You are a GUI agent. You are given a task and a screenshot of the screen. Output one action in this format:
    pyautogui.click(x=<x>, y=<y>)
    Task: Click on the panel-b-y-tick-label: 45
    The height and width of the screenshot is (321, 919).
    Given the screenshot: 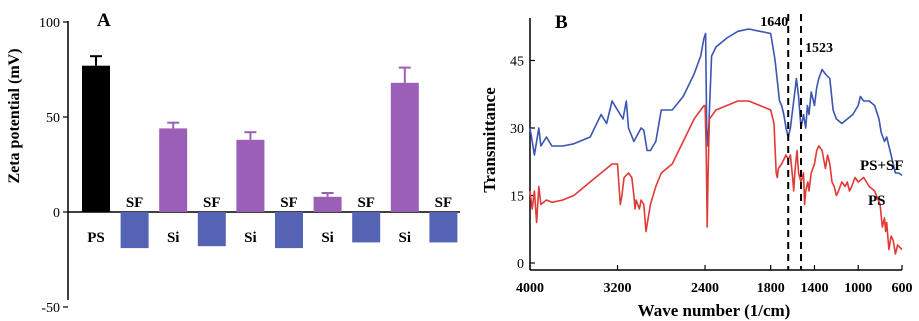 What is the action you would take?
    pyautogui.click(x=517, y=62)
    